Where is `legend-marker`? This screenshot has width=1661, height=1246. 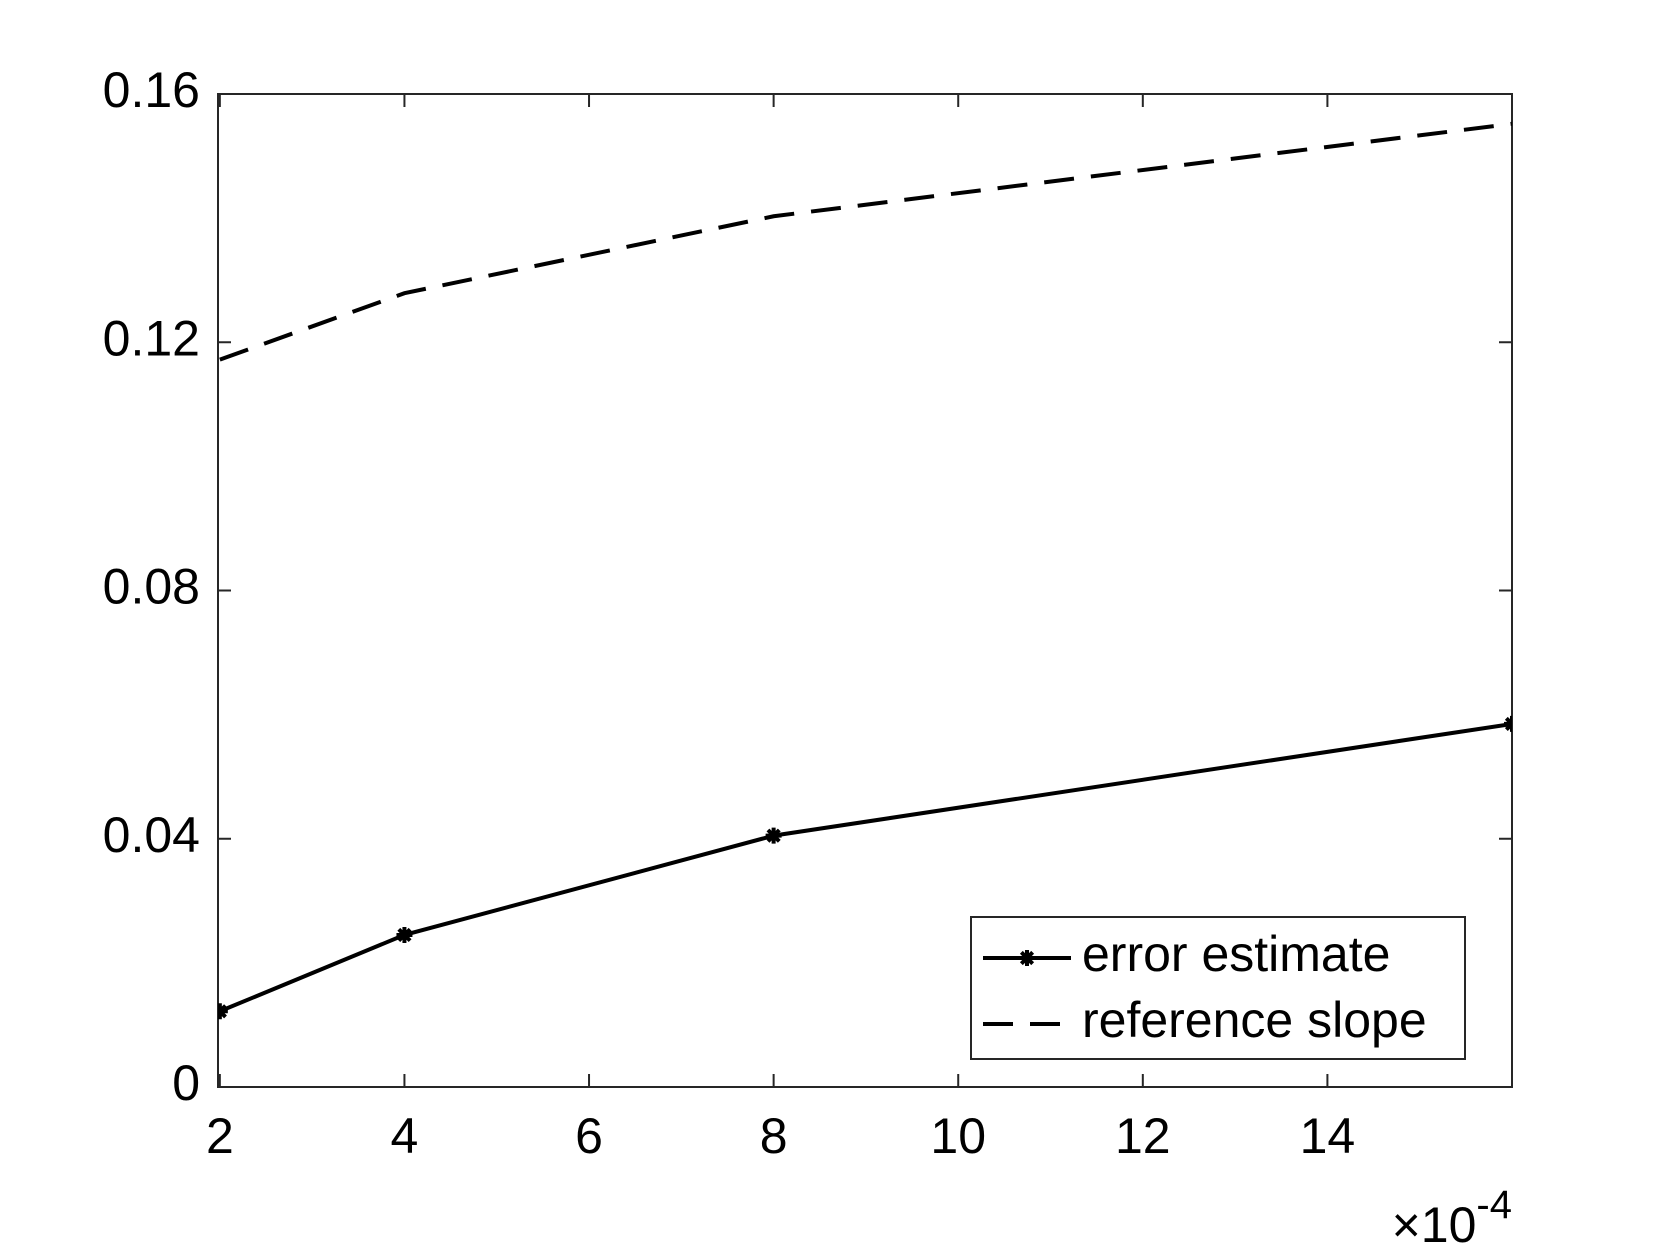 legend-marker is located at coordinates (1027, 958).